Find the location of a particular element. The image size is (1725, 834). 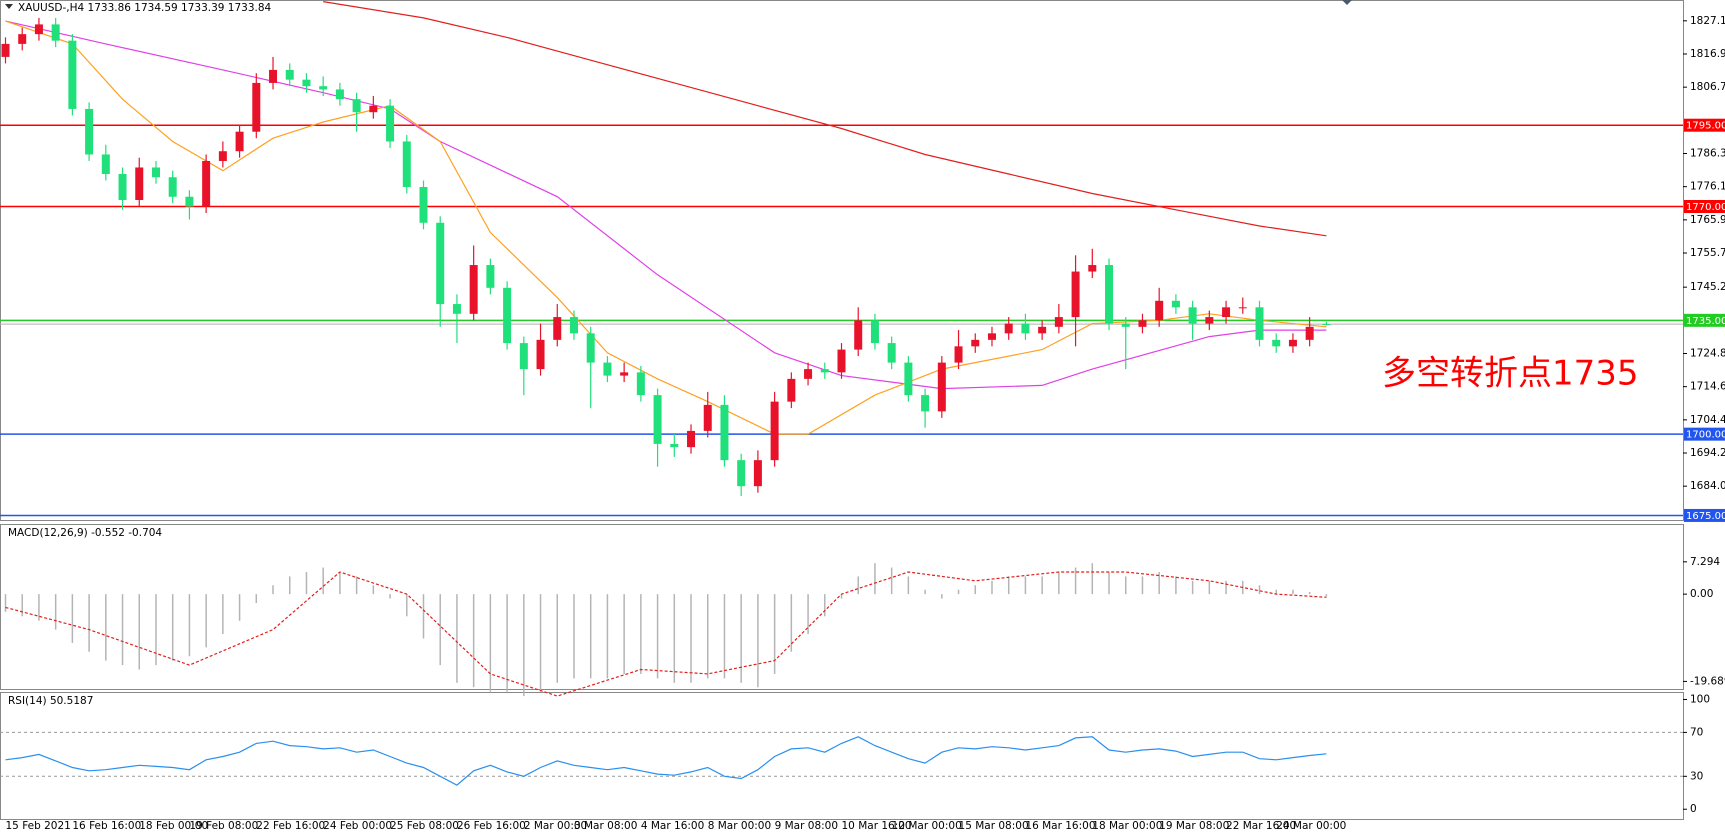

level-label: 1700.00 is located at coordinates (1705, 435).